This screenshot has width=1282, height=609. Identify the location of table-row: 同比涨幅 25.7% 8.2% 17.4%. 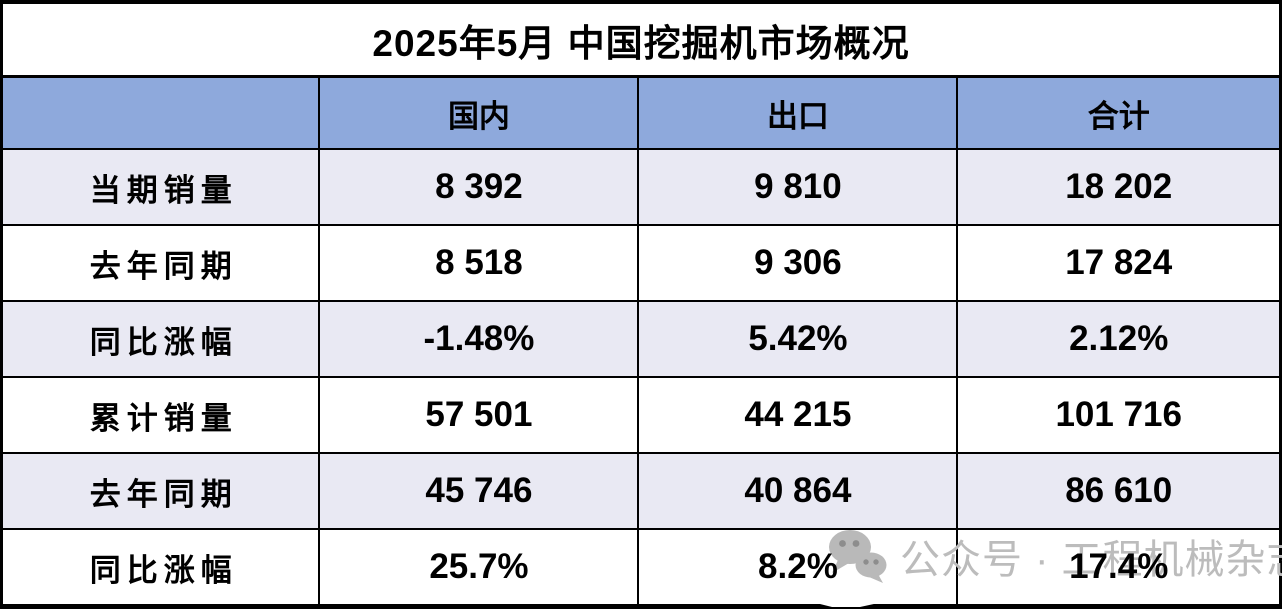
(641, 566).